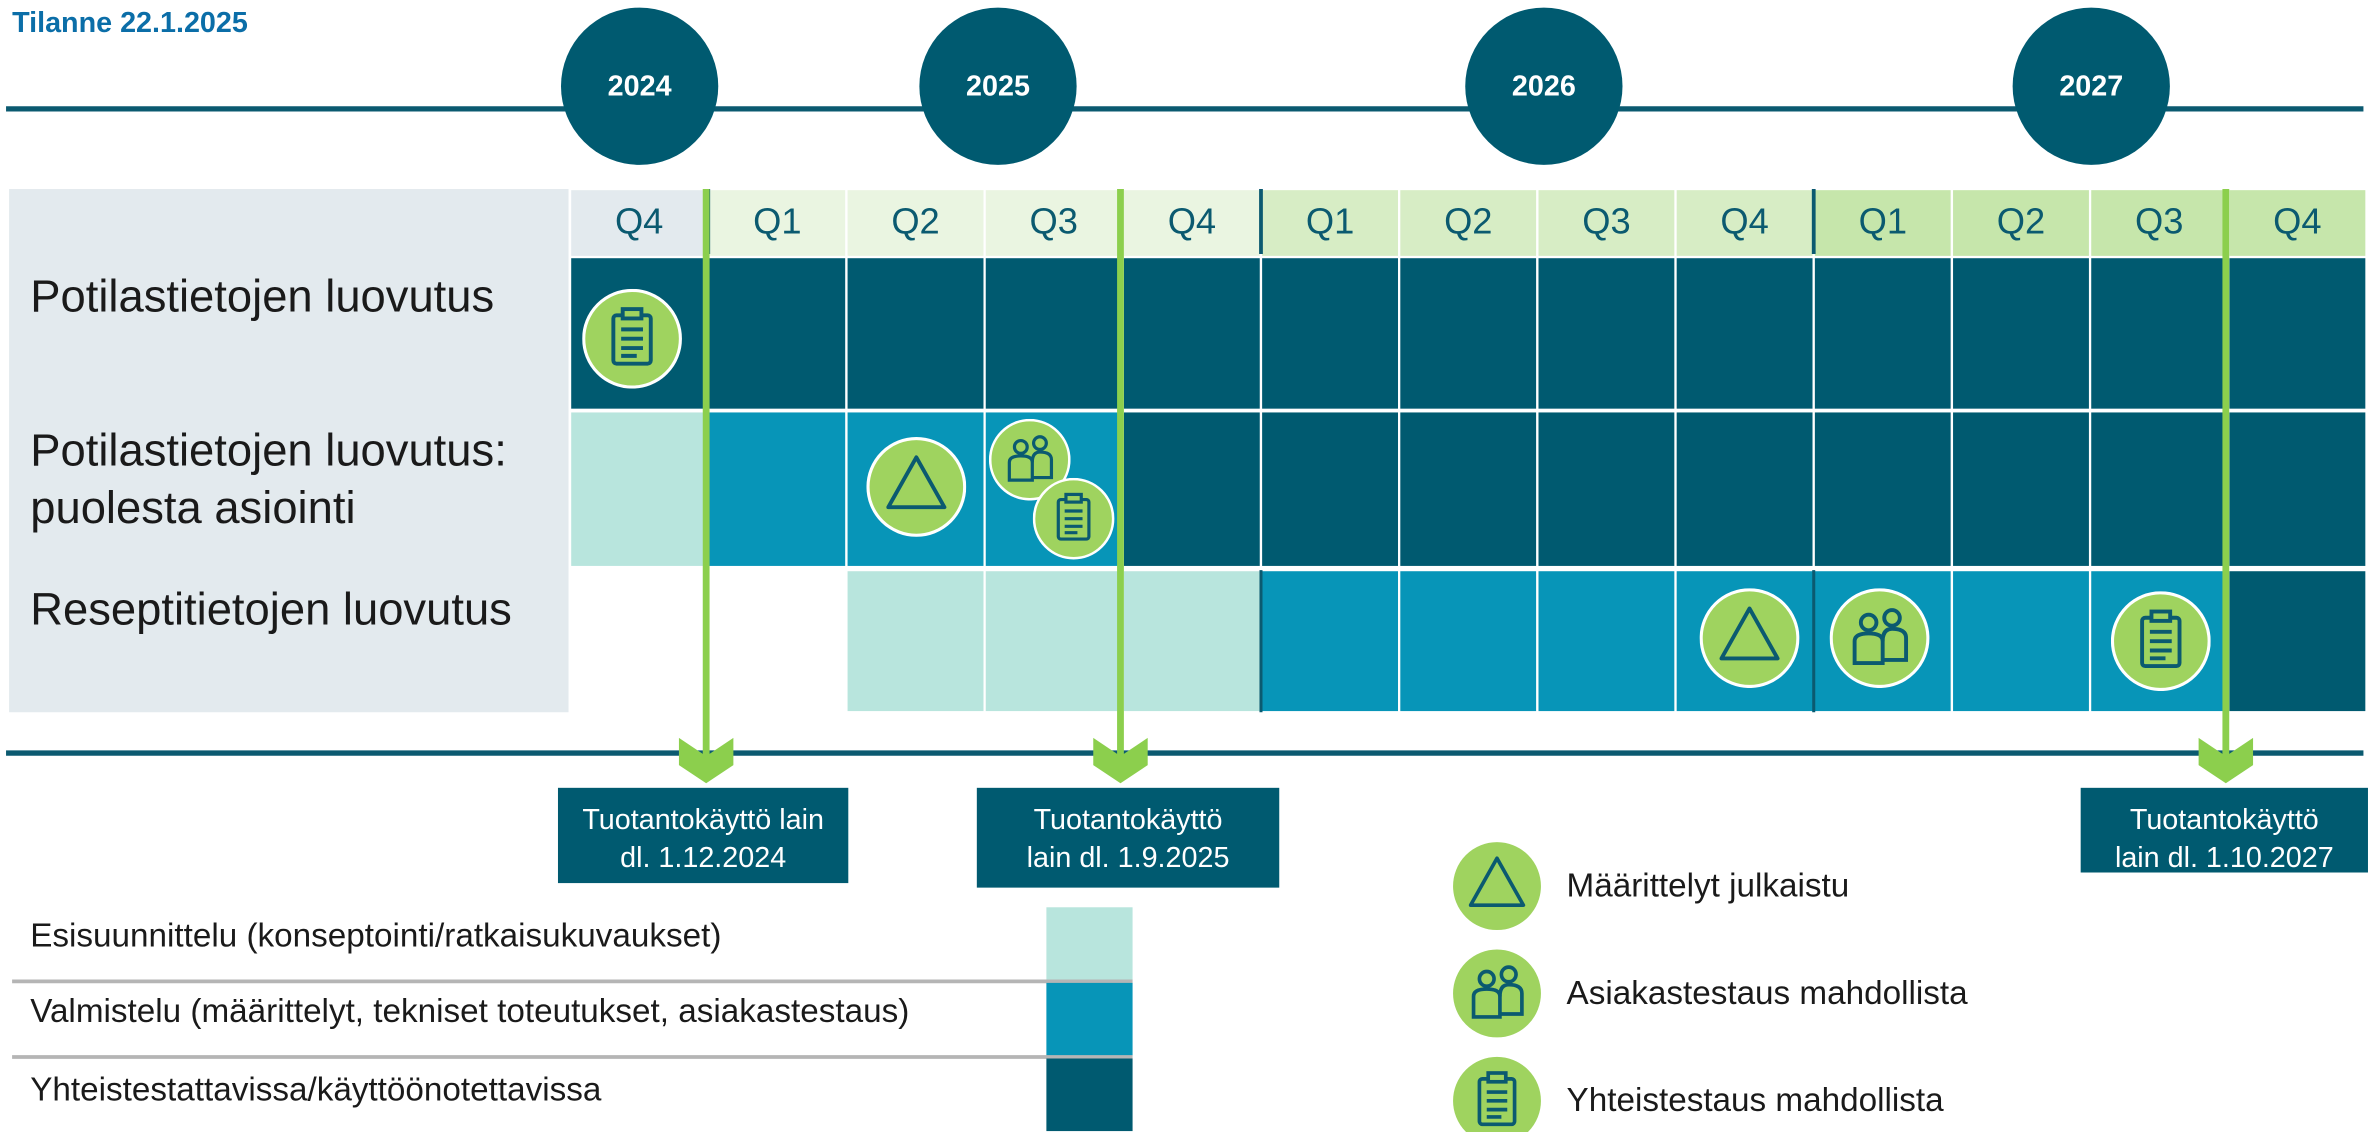  What do you see at coordinates (639, 641) in the screenshot?
I see `empty-cell` at bounding box center [639, 641].